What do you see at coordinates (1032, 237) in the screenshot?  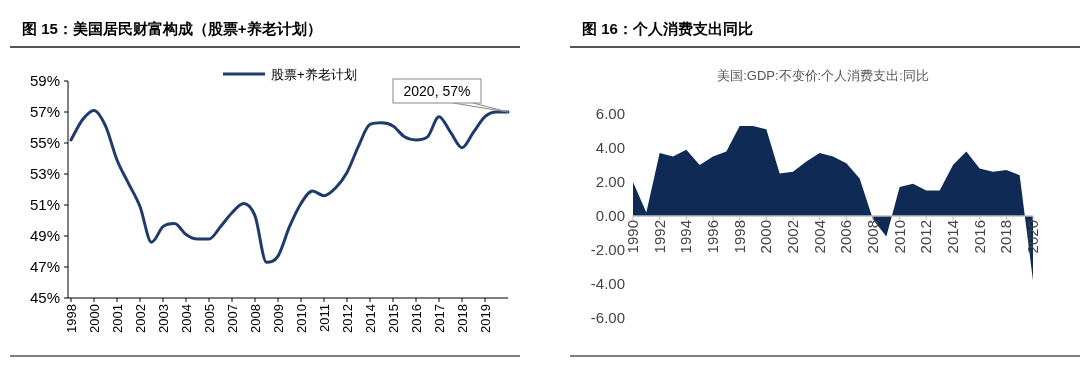 I see `x-tick-label: 2020` at bounding box center [1032, 237].